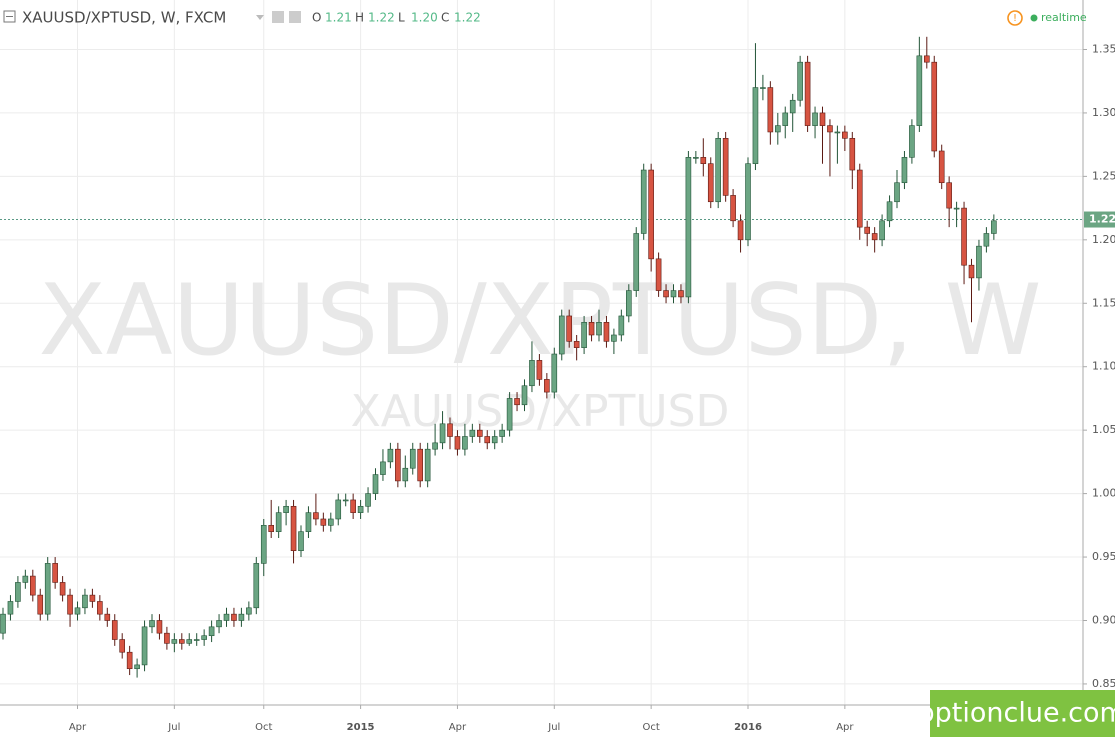  What do you see at coordinates (748, 727) in the screenshot?
I see `x-tick-label: 2016` at bounding box center [748, 727].